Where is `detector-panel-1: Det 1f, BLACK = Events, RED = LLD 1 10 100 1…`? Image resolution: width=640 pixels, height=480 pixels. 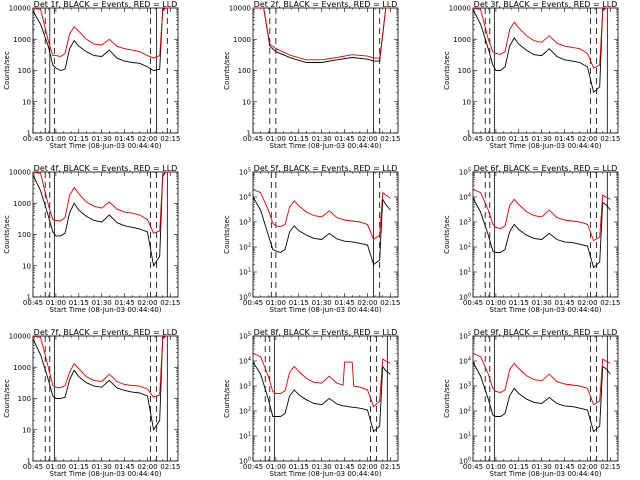 detector-panel-1: Det 1f, BLACK = Events, RED = LLD 1 10 100 1… is located at coordinates (91, 75).